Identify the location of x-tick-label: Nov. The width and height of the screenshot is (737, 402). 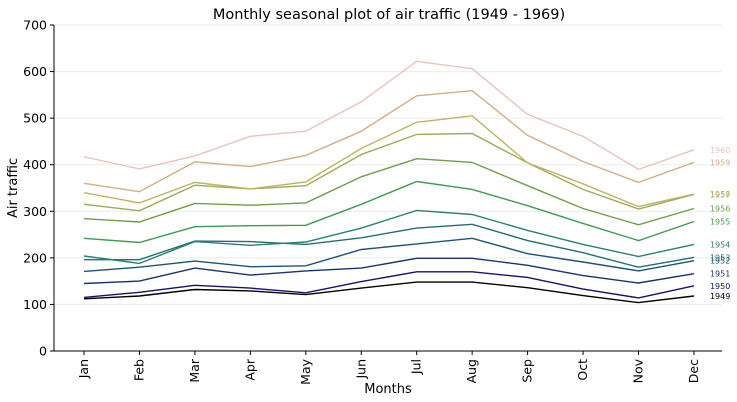
(638, 370).